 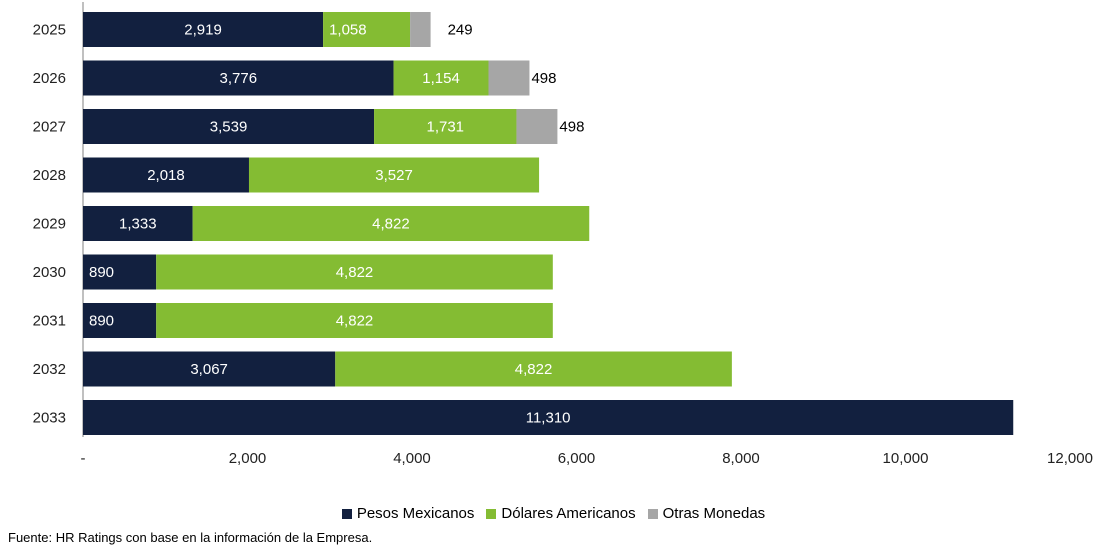 What do you see at coordinates (346, 513) in the screenshot?
I see `legend-swatch-pesos` at bounding box center [346, 513].